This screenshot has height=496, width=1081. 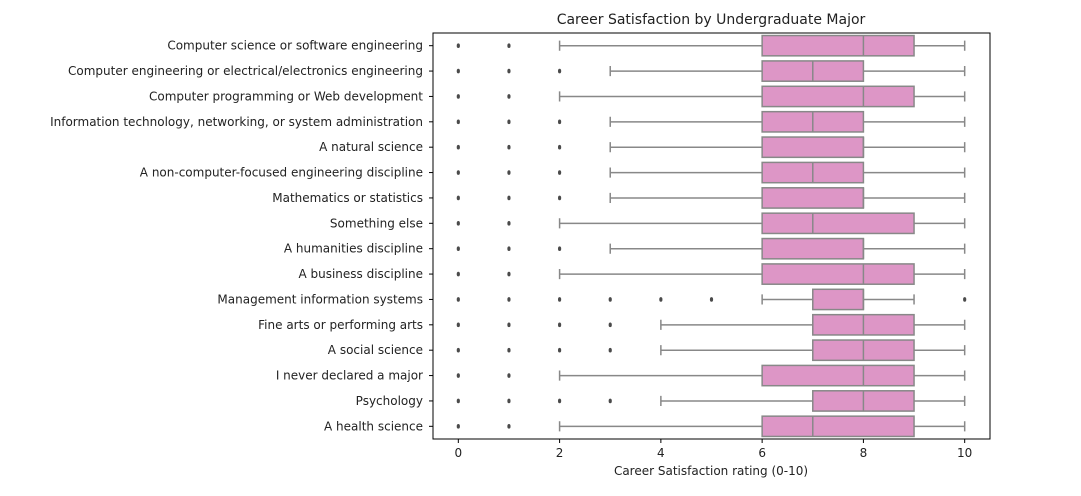 What do you see at coordinates (560, 453) in the screenshot?
I see `x-tick-label: 2` at bounding box center [560, 453].